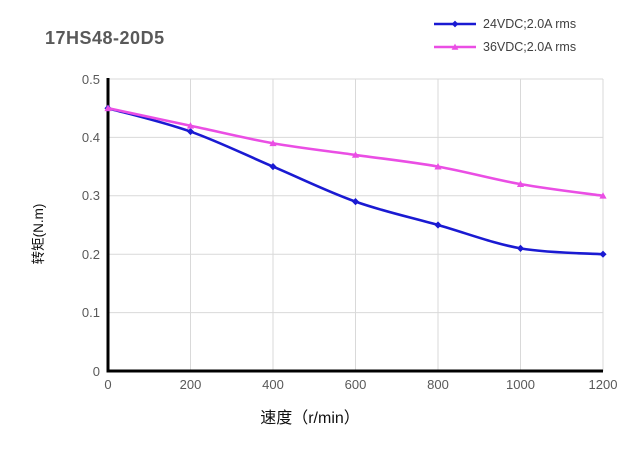  What do you see at coordinates (96, 371) in the screenshot?
I see `y-tick-label: 0` at bounding box center [96, 371].